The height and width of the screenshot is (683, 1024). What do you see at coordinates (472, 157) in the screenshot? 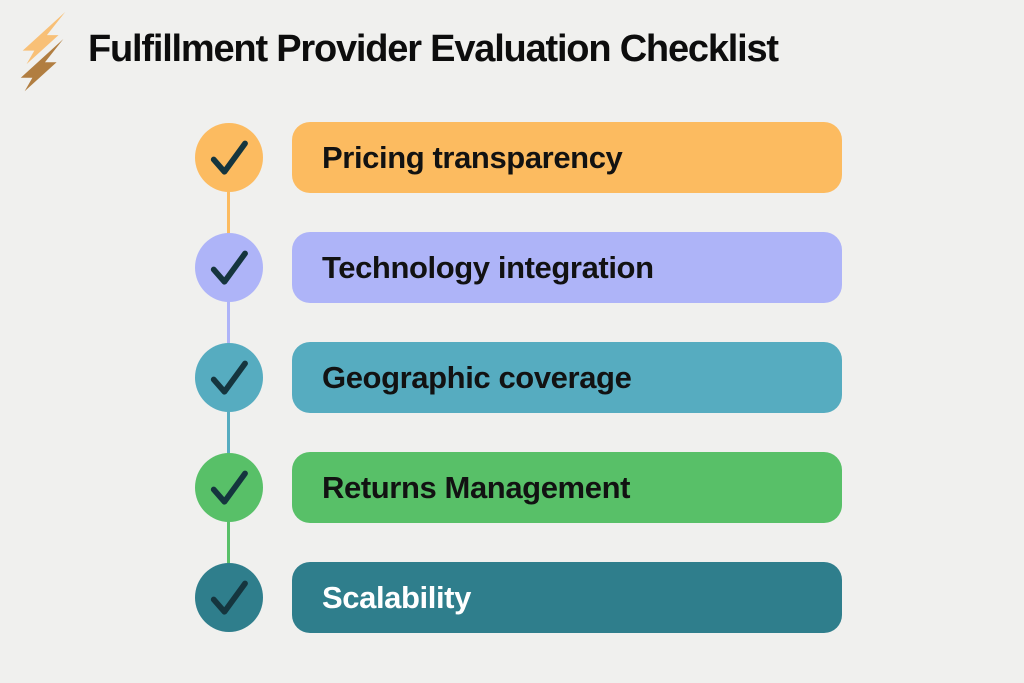
I see `checklist-item-label: Pricing transparency` at bounding box center [472, 157].